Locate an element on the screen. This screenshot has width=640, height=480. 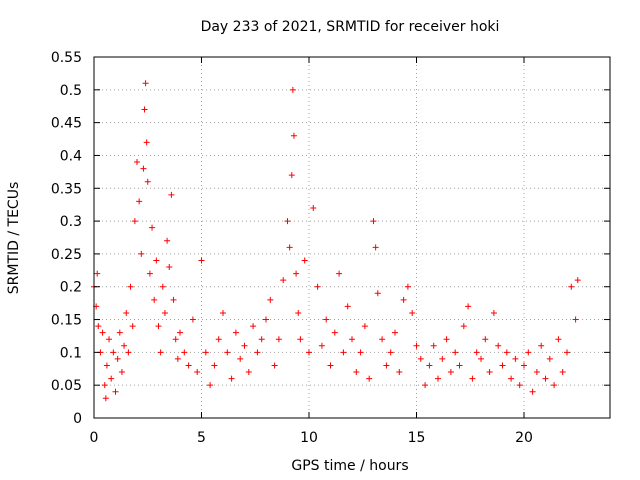
y-tick-label: 0.55 is located at coordinates (66, 58).